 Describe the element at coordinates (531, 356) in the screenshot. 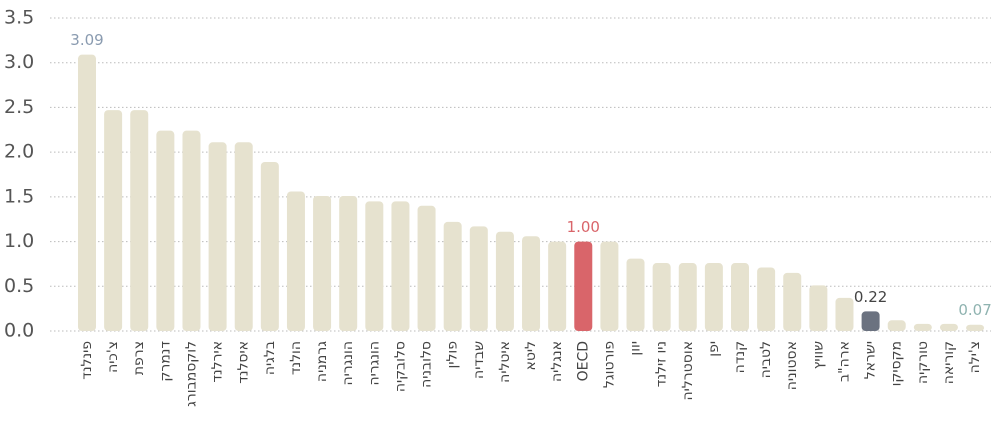

I see `x-tick-label: ליטא` at that location.